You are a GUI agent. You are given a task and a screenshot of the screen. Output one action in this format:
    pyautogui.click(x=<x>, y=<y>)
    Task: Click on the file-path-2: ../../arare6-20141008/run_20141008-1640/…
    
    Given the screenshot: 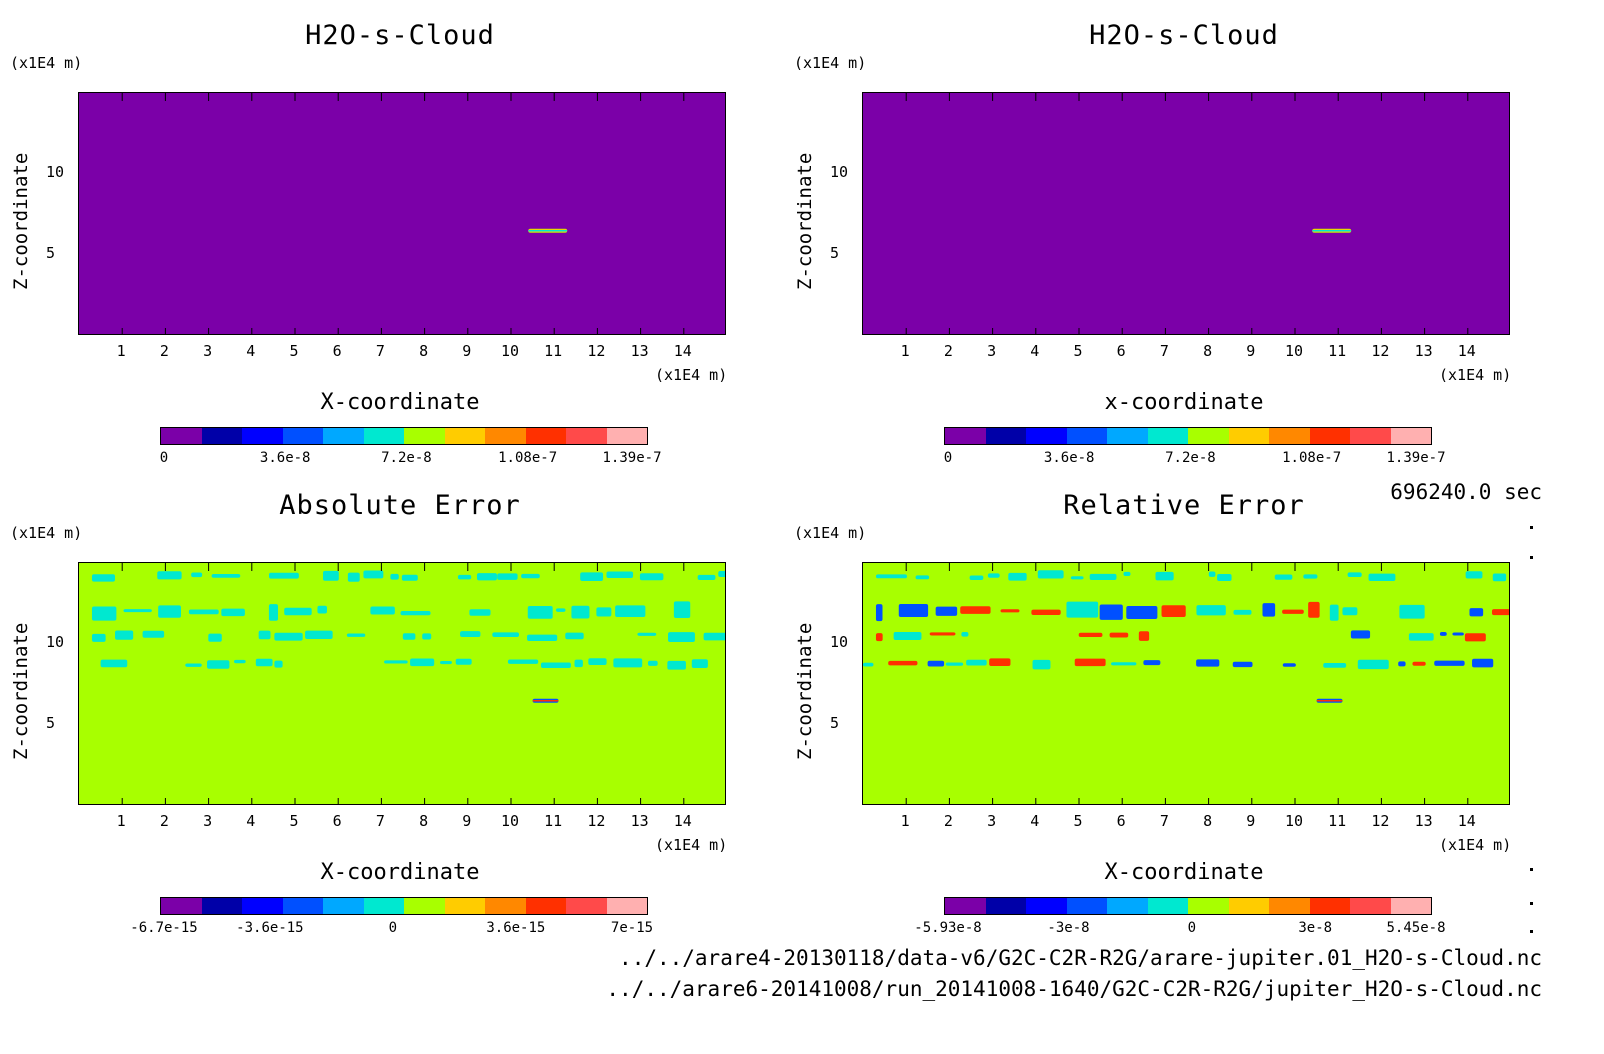 What is the action you would take?
    pyautogui.click(x=1074, y=989)
    